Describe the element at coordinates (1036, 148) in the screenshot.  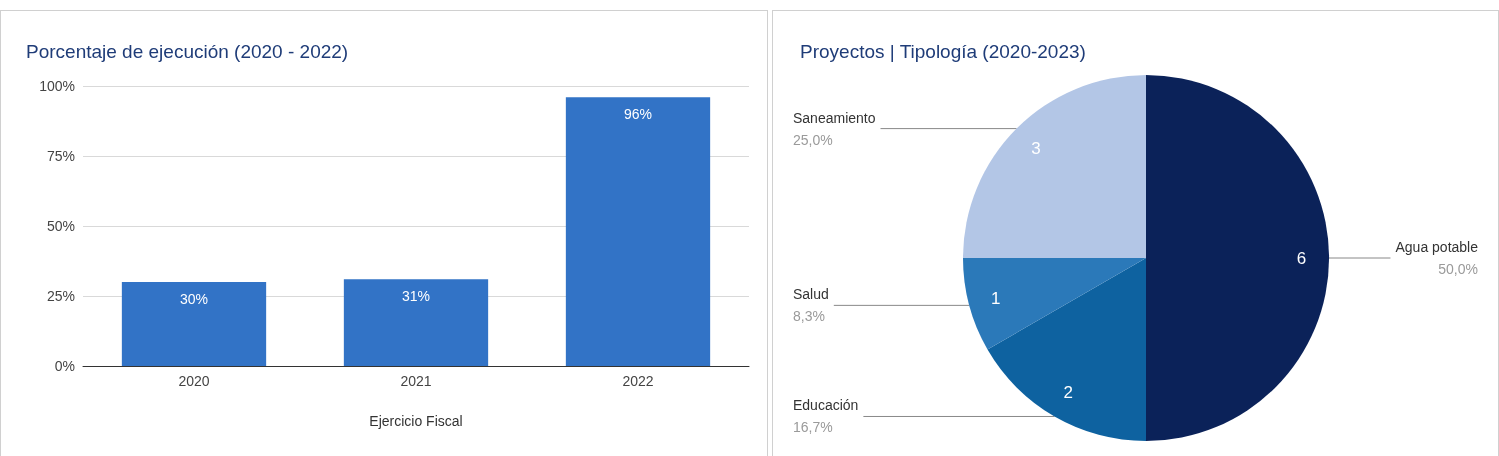
I see `data-label: 3` at that location.